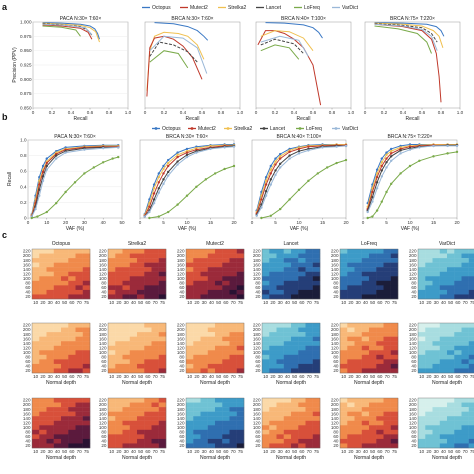 The width and height of the screenshot is (474, 474). I want to click on x-tick-label: 0.4, so click(294, 112).